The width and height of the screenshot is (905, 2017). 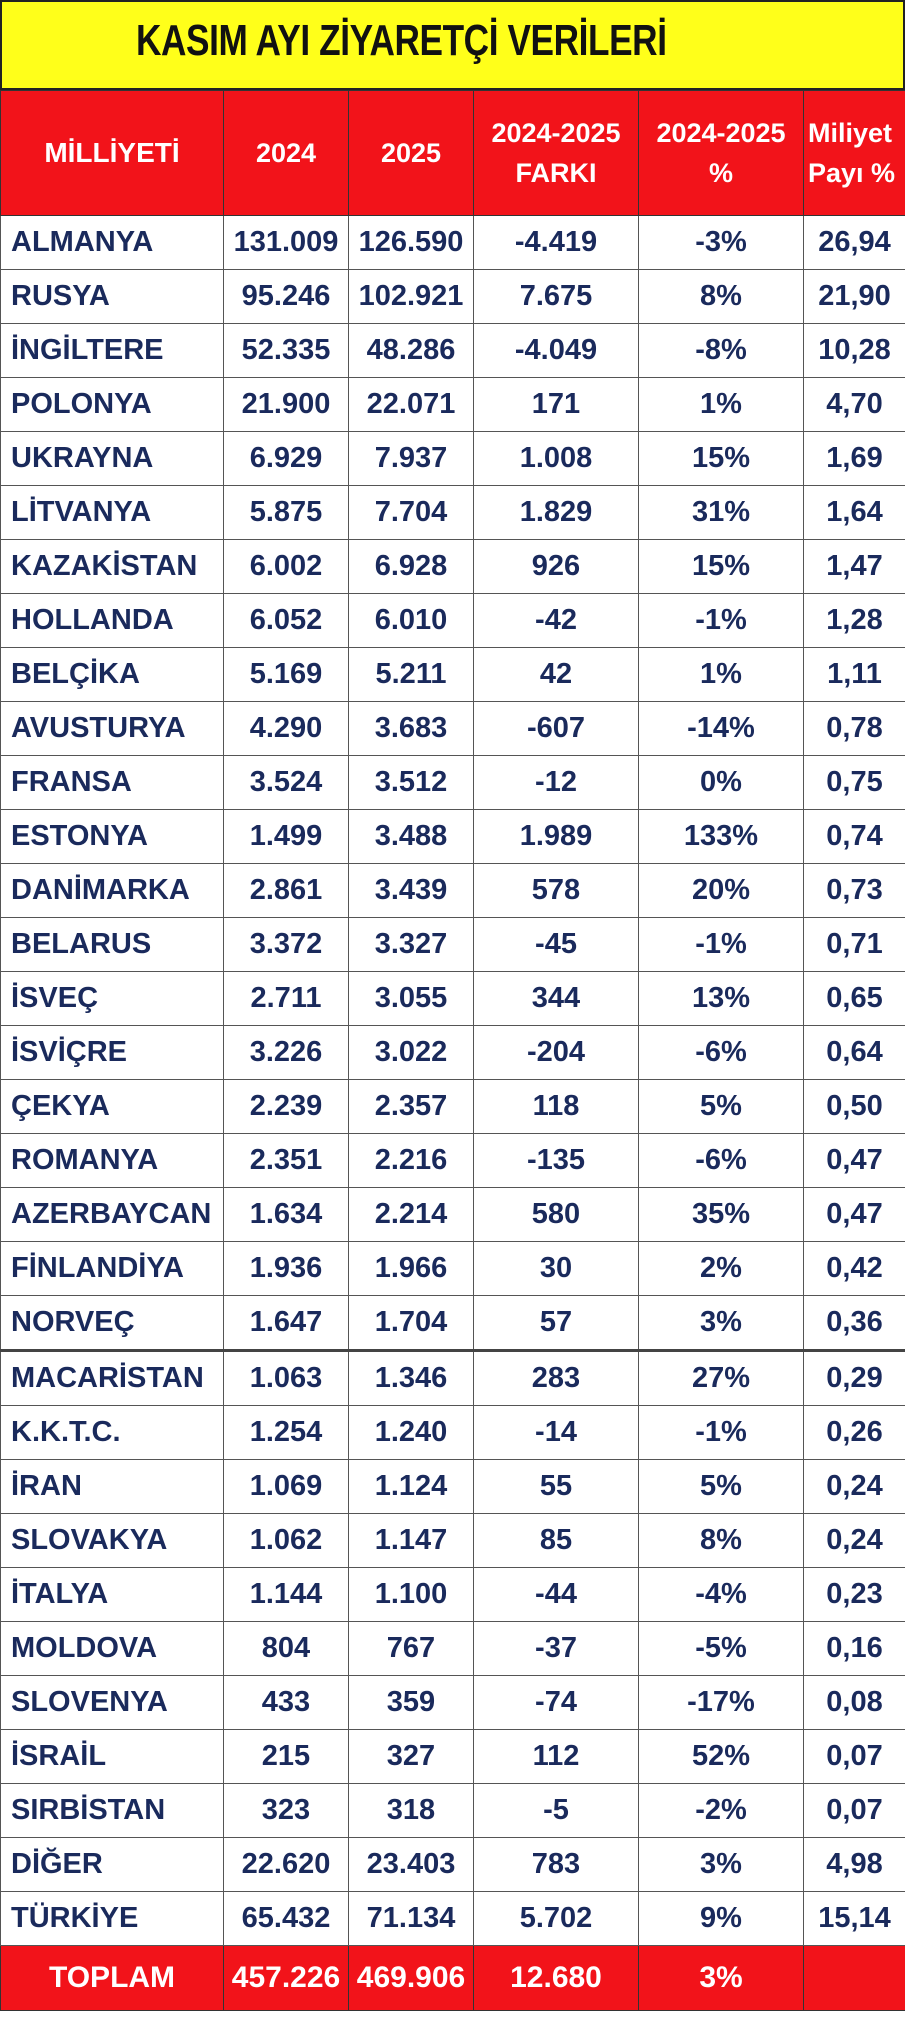 I want to click on column-header-year-2024: 2024, so click(x=286, y=153).